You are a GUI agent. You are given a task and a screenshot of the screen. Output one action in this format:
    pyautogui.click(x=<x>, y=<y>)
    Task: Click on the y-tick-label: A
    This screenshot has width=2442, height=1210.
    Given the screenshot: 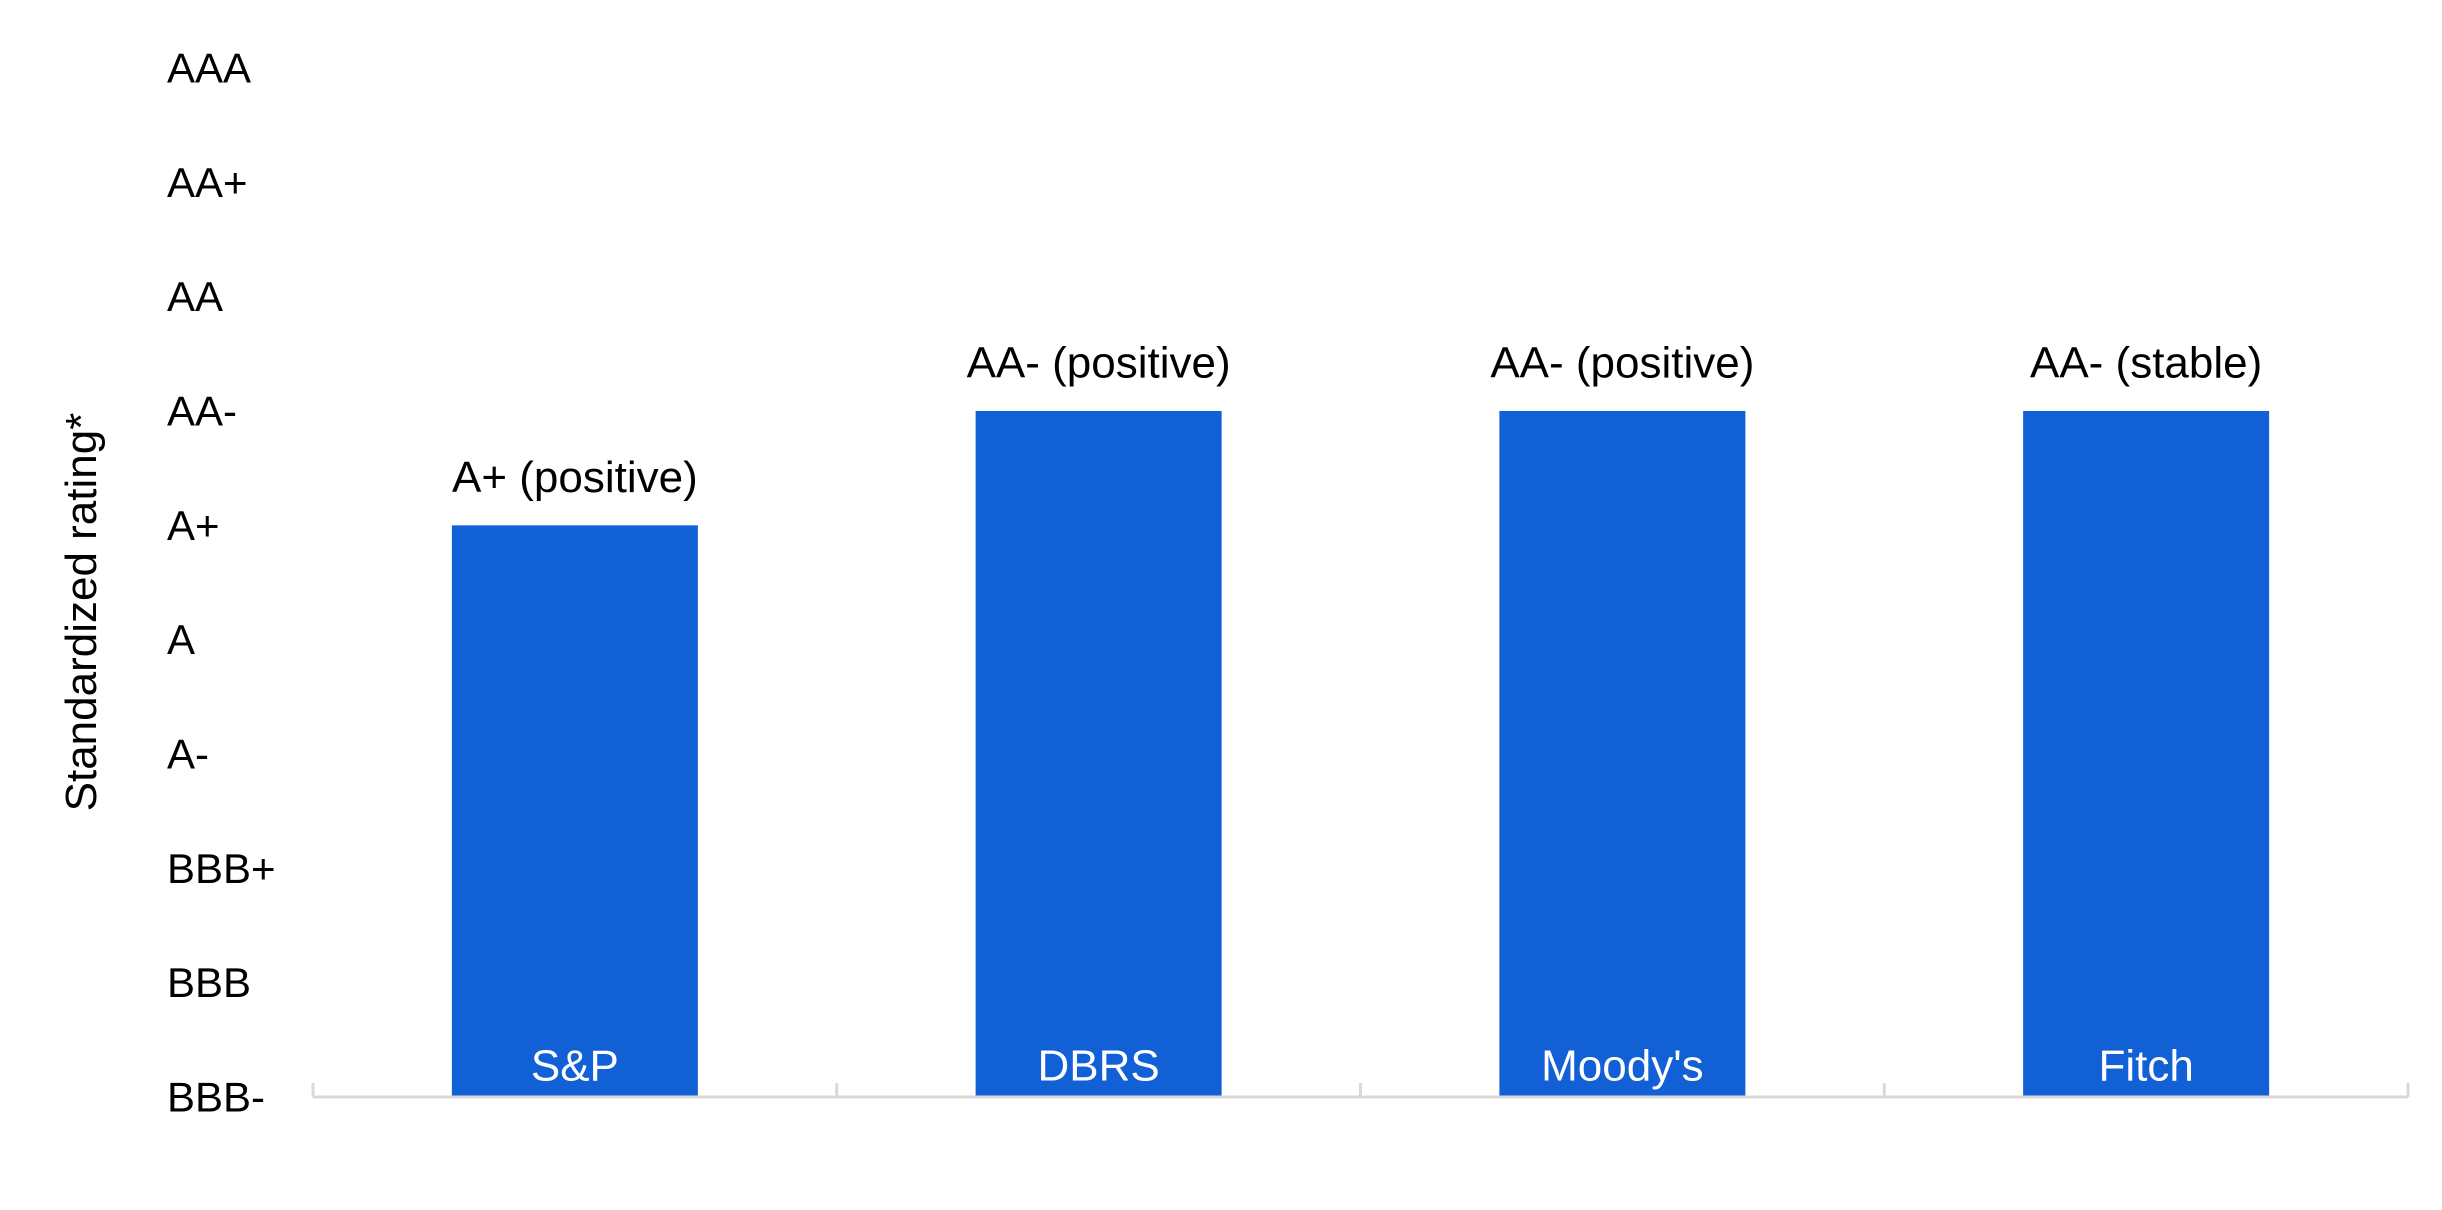 What is the action you would take?
    pyautogui.click(x=181, y=639)
    